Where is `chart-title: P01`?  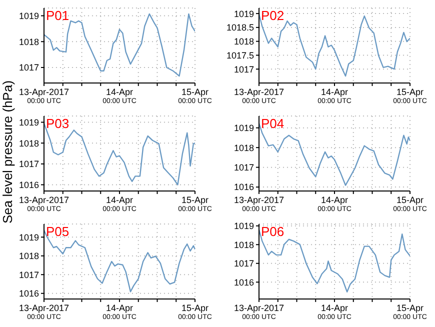
chart-title: P01 is located at coordinates (58, 15).